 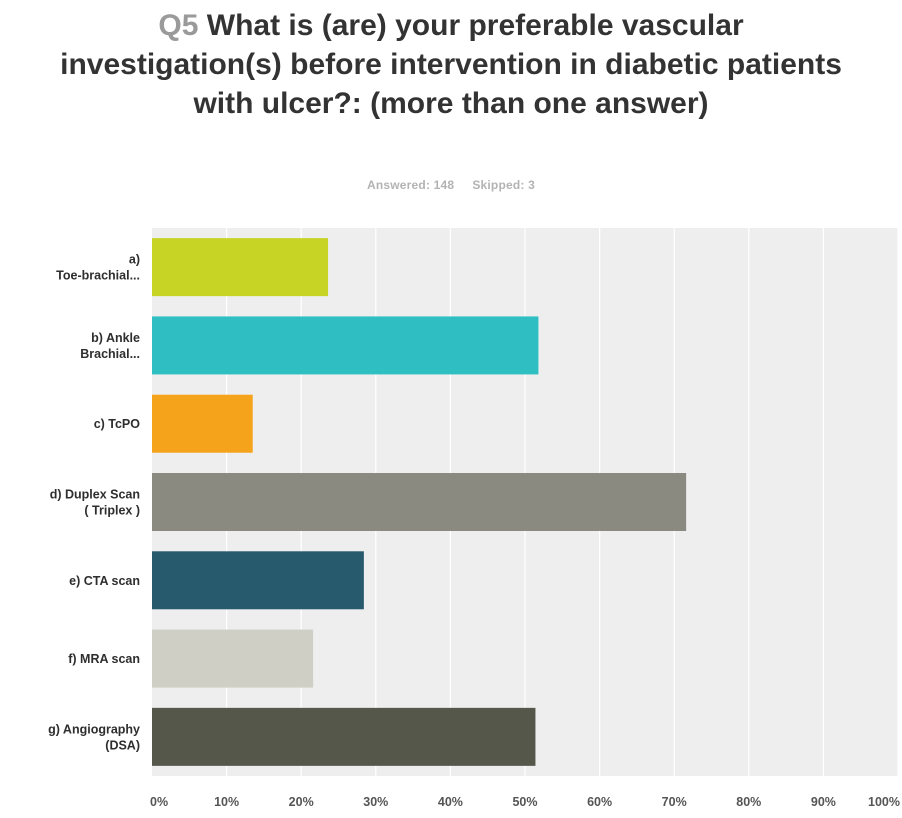 I want to click on bar: 51.4%, so click(x=344, y=736).